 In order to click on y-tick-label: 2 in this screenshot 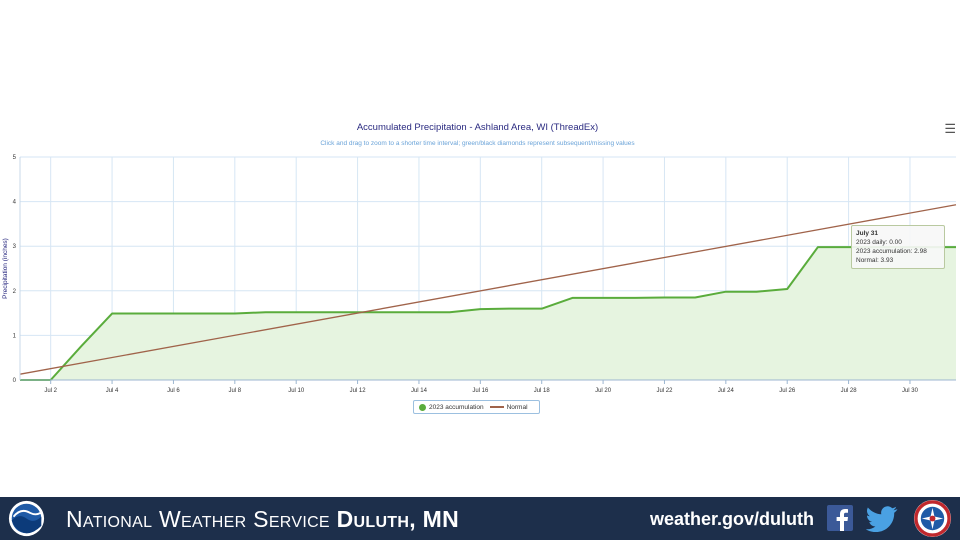, I will do `click(15, 292)`.